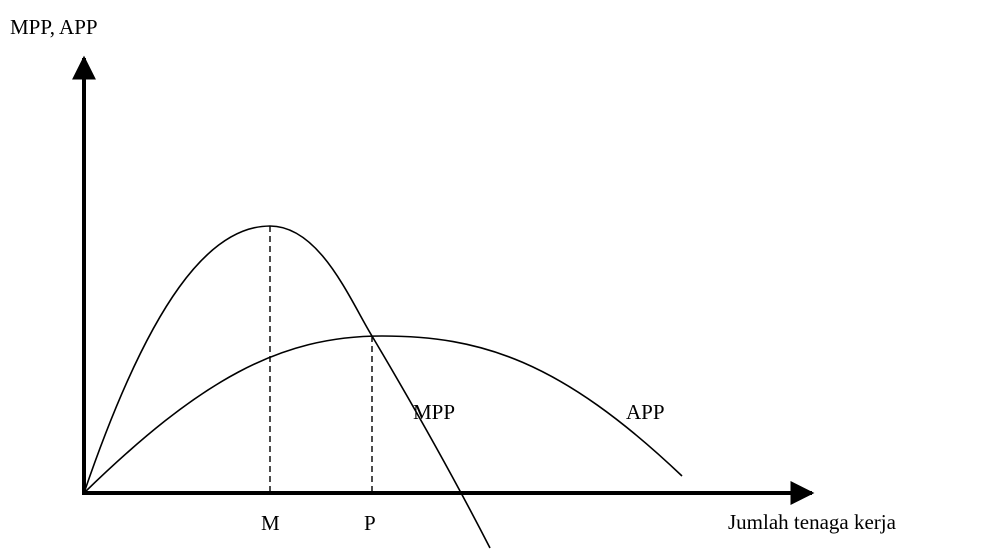 The image size is (989, 552). I want to click on x-tick-m: M, so click(270, 523).